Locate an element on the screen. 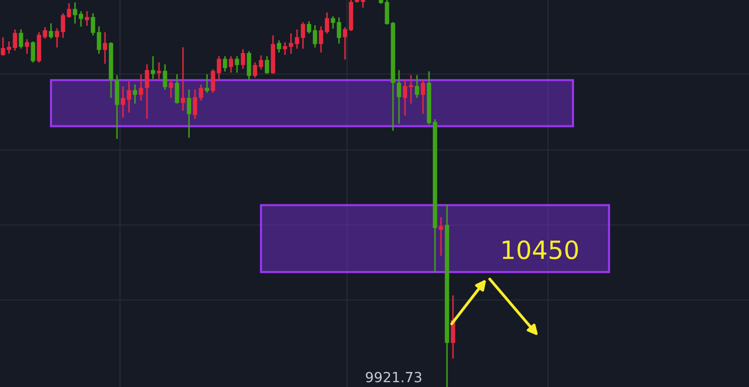 The height and width of the screenshot is (387, 749). annotation: 9921.73 is located at coordinates (394, 377).